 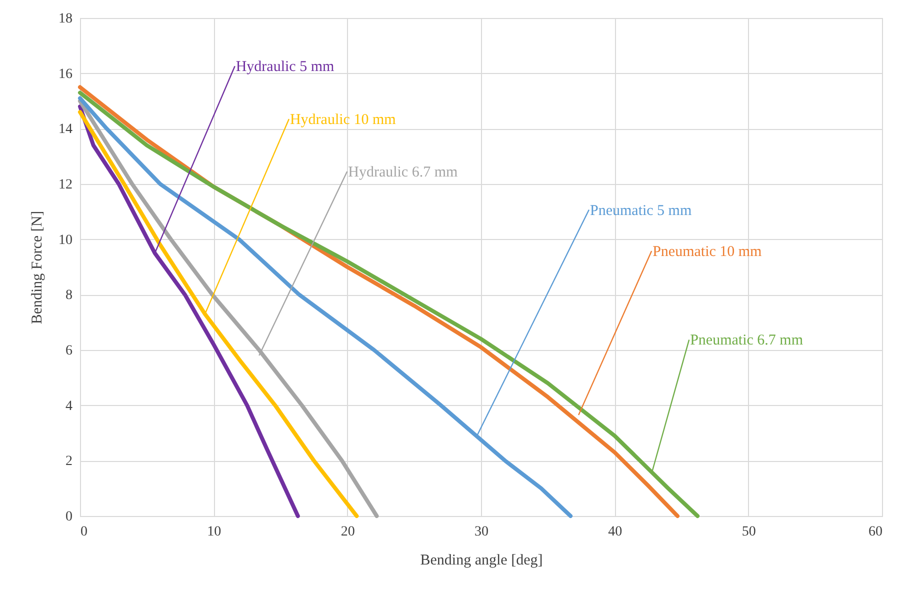 I want to click on y-tick-label: 0, so click(x=69, y=517).